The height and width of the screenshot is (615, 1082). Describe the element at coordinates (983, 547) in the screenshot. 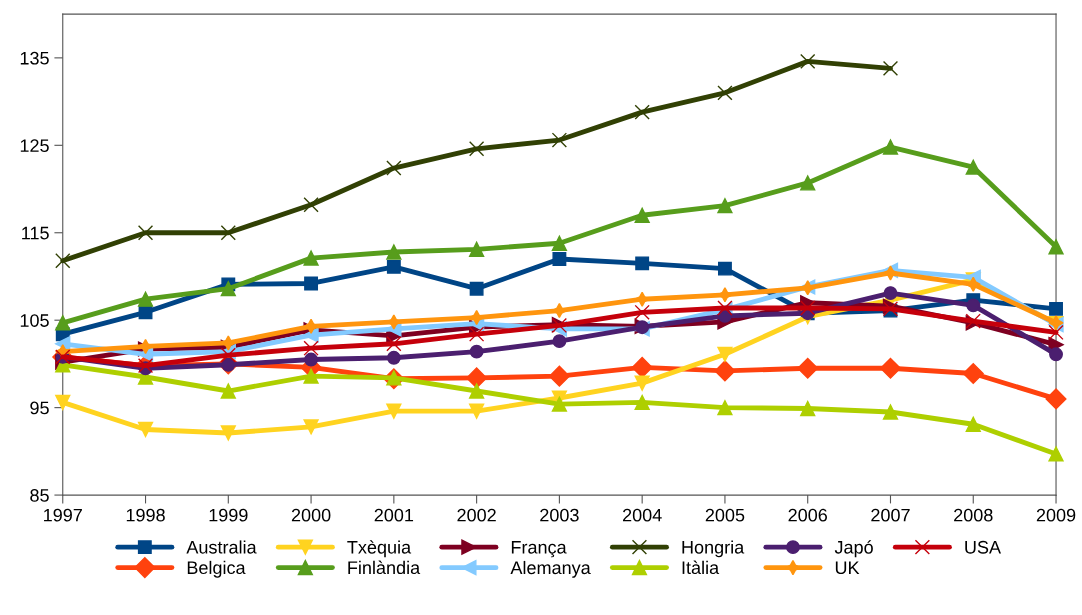

I see `legend-label: USA` at that location.